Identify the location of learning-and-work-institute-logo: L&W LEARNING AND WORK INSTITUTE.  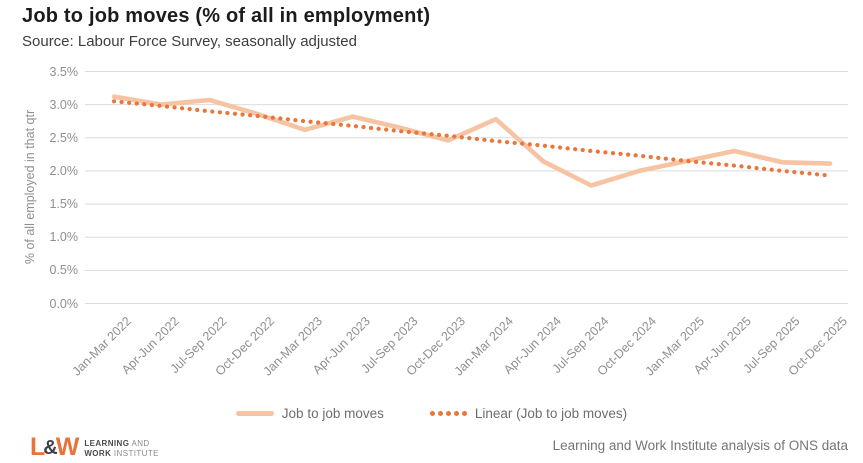
(94, 448).